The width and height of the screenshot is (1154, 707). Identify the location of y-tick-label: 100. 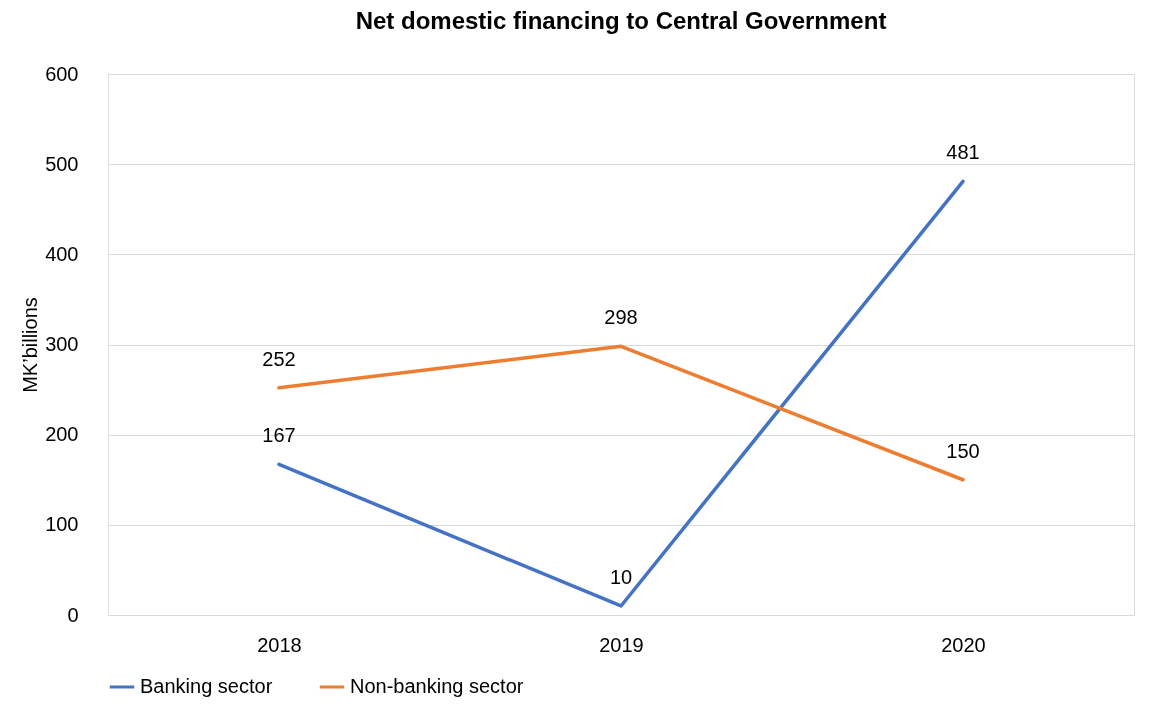
(62, 524).